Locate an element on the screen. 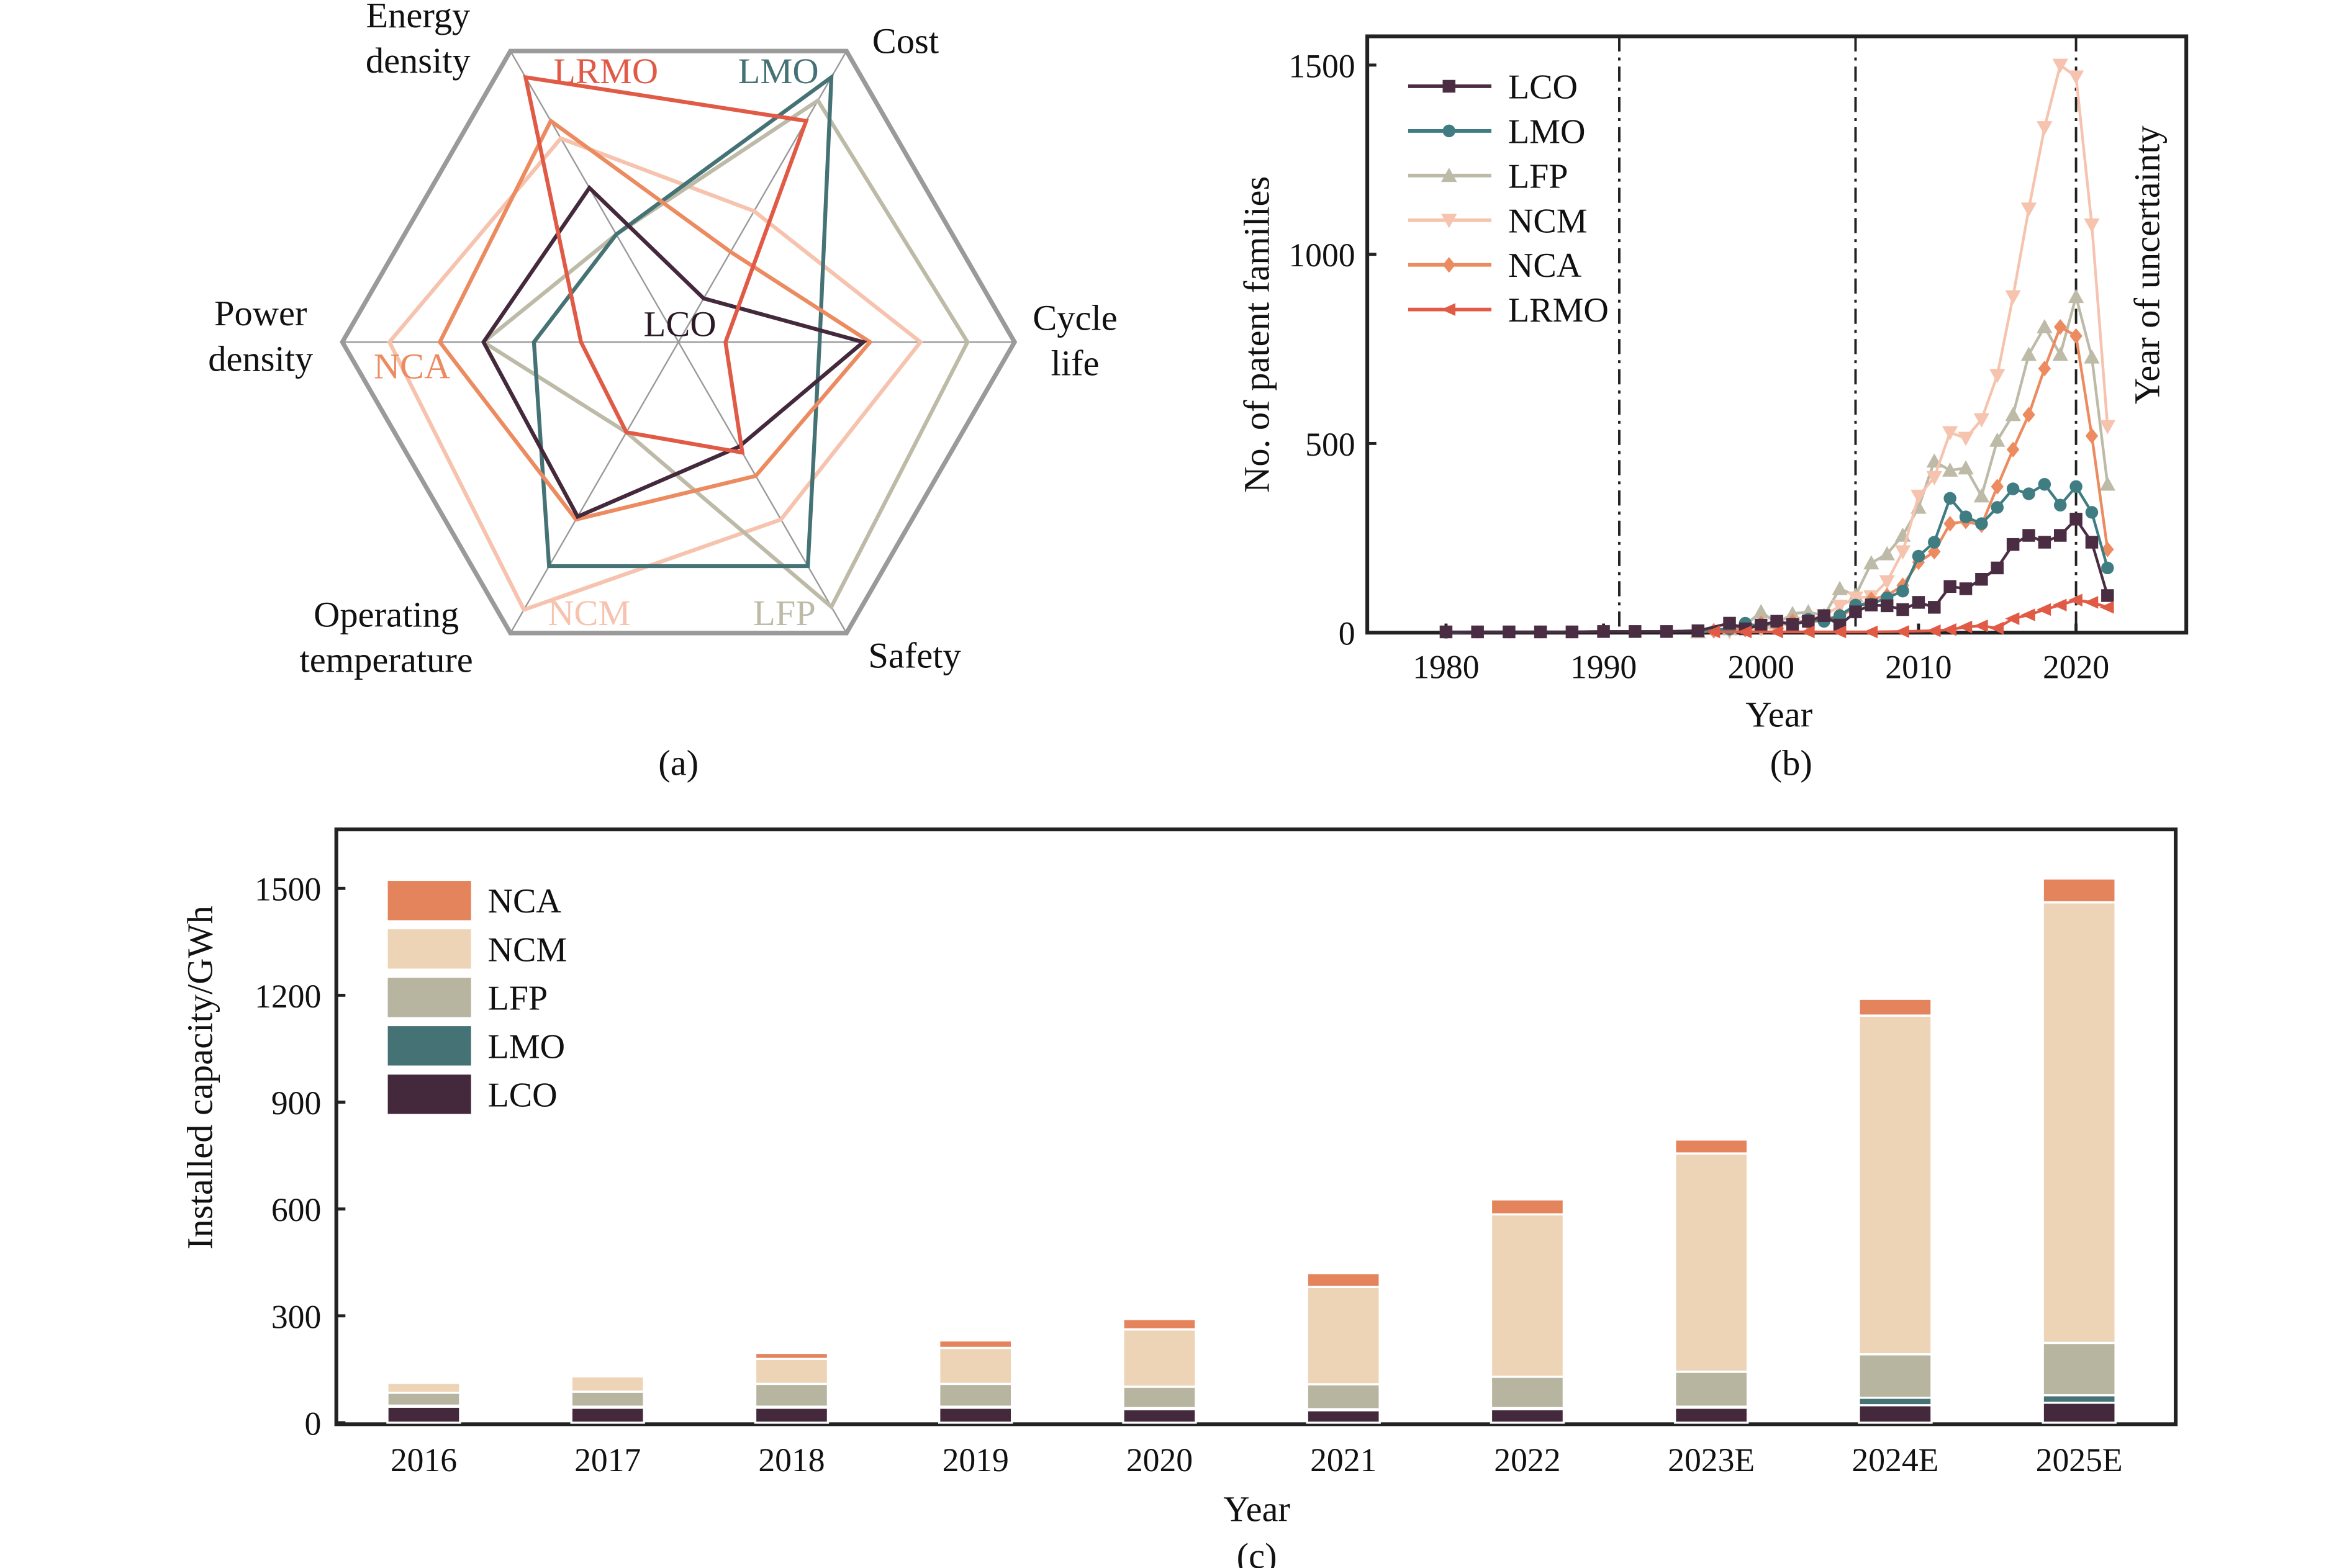 The width and height of the screenshot is (2347, 1568). radar-axis-label-line: Safety is located at coordinates (914, 655).